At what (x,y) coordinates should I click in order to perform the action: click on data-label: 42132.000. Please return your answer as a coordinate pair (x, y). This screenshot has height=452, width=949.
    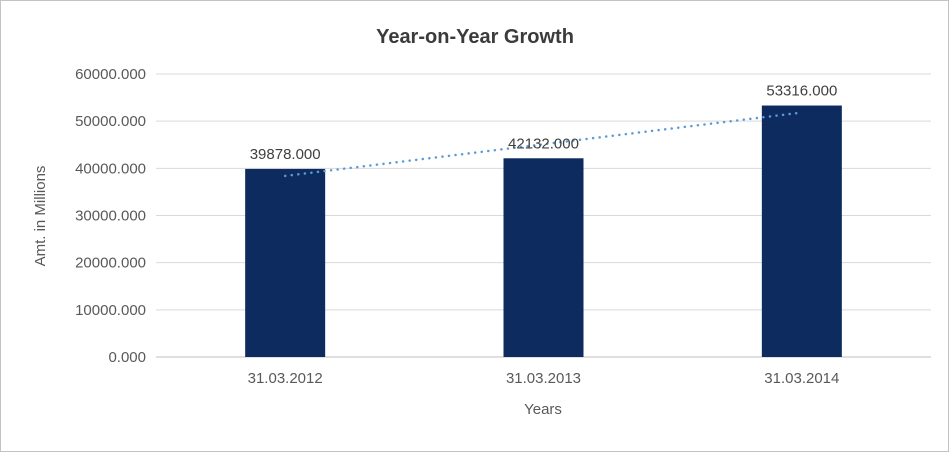
    Looking at the image, I should click on (543, 143).